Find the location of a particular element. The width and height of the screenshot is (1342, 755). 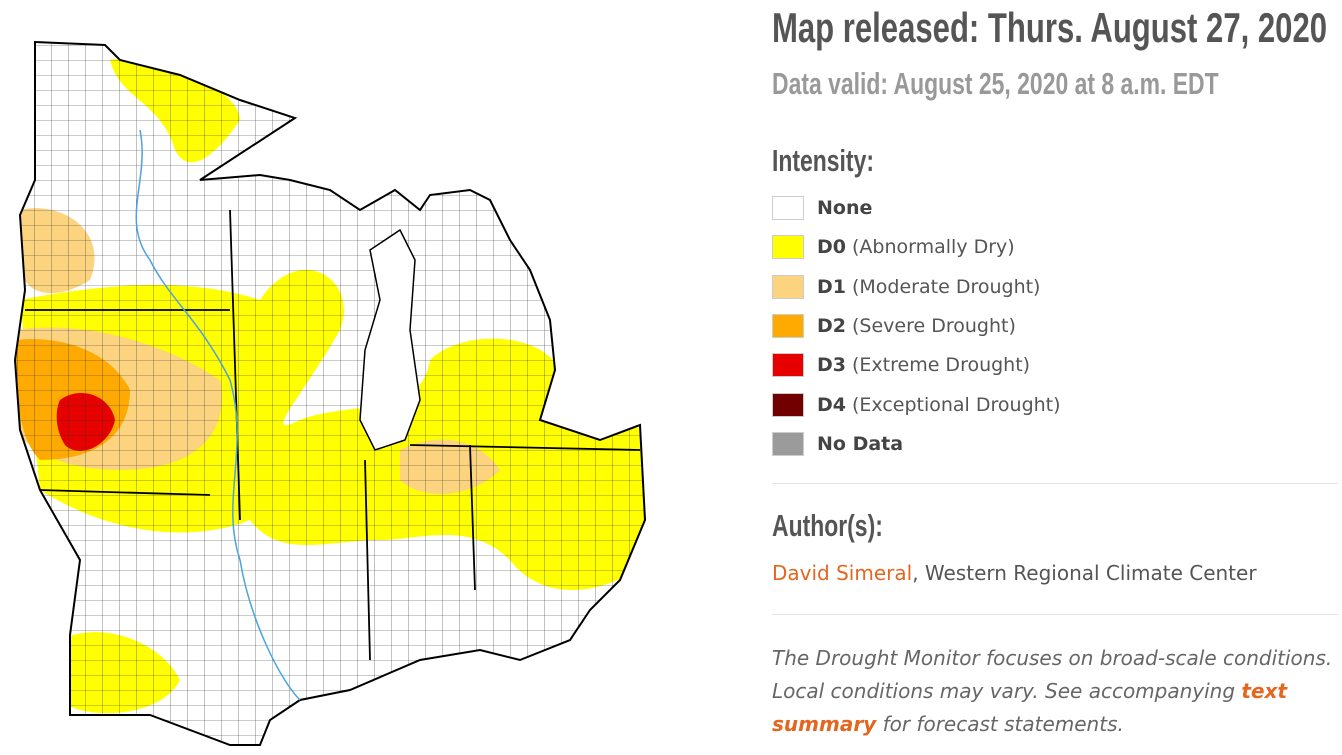

legend-row: No Data is located at coordinates (840, 444).